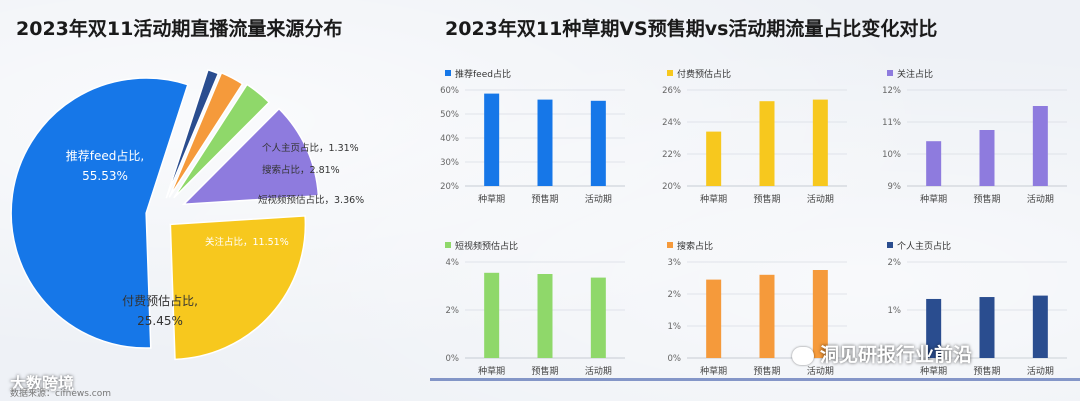  Describe the element at coordinates (754, 313) in the screenshot. I see `bar-panel-search: 搜索占比 0% 1% 2% 3% 种草期 预售期 活动期` at that location.